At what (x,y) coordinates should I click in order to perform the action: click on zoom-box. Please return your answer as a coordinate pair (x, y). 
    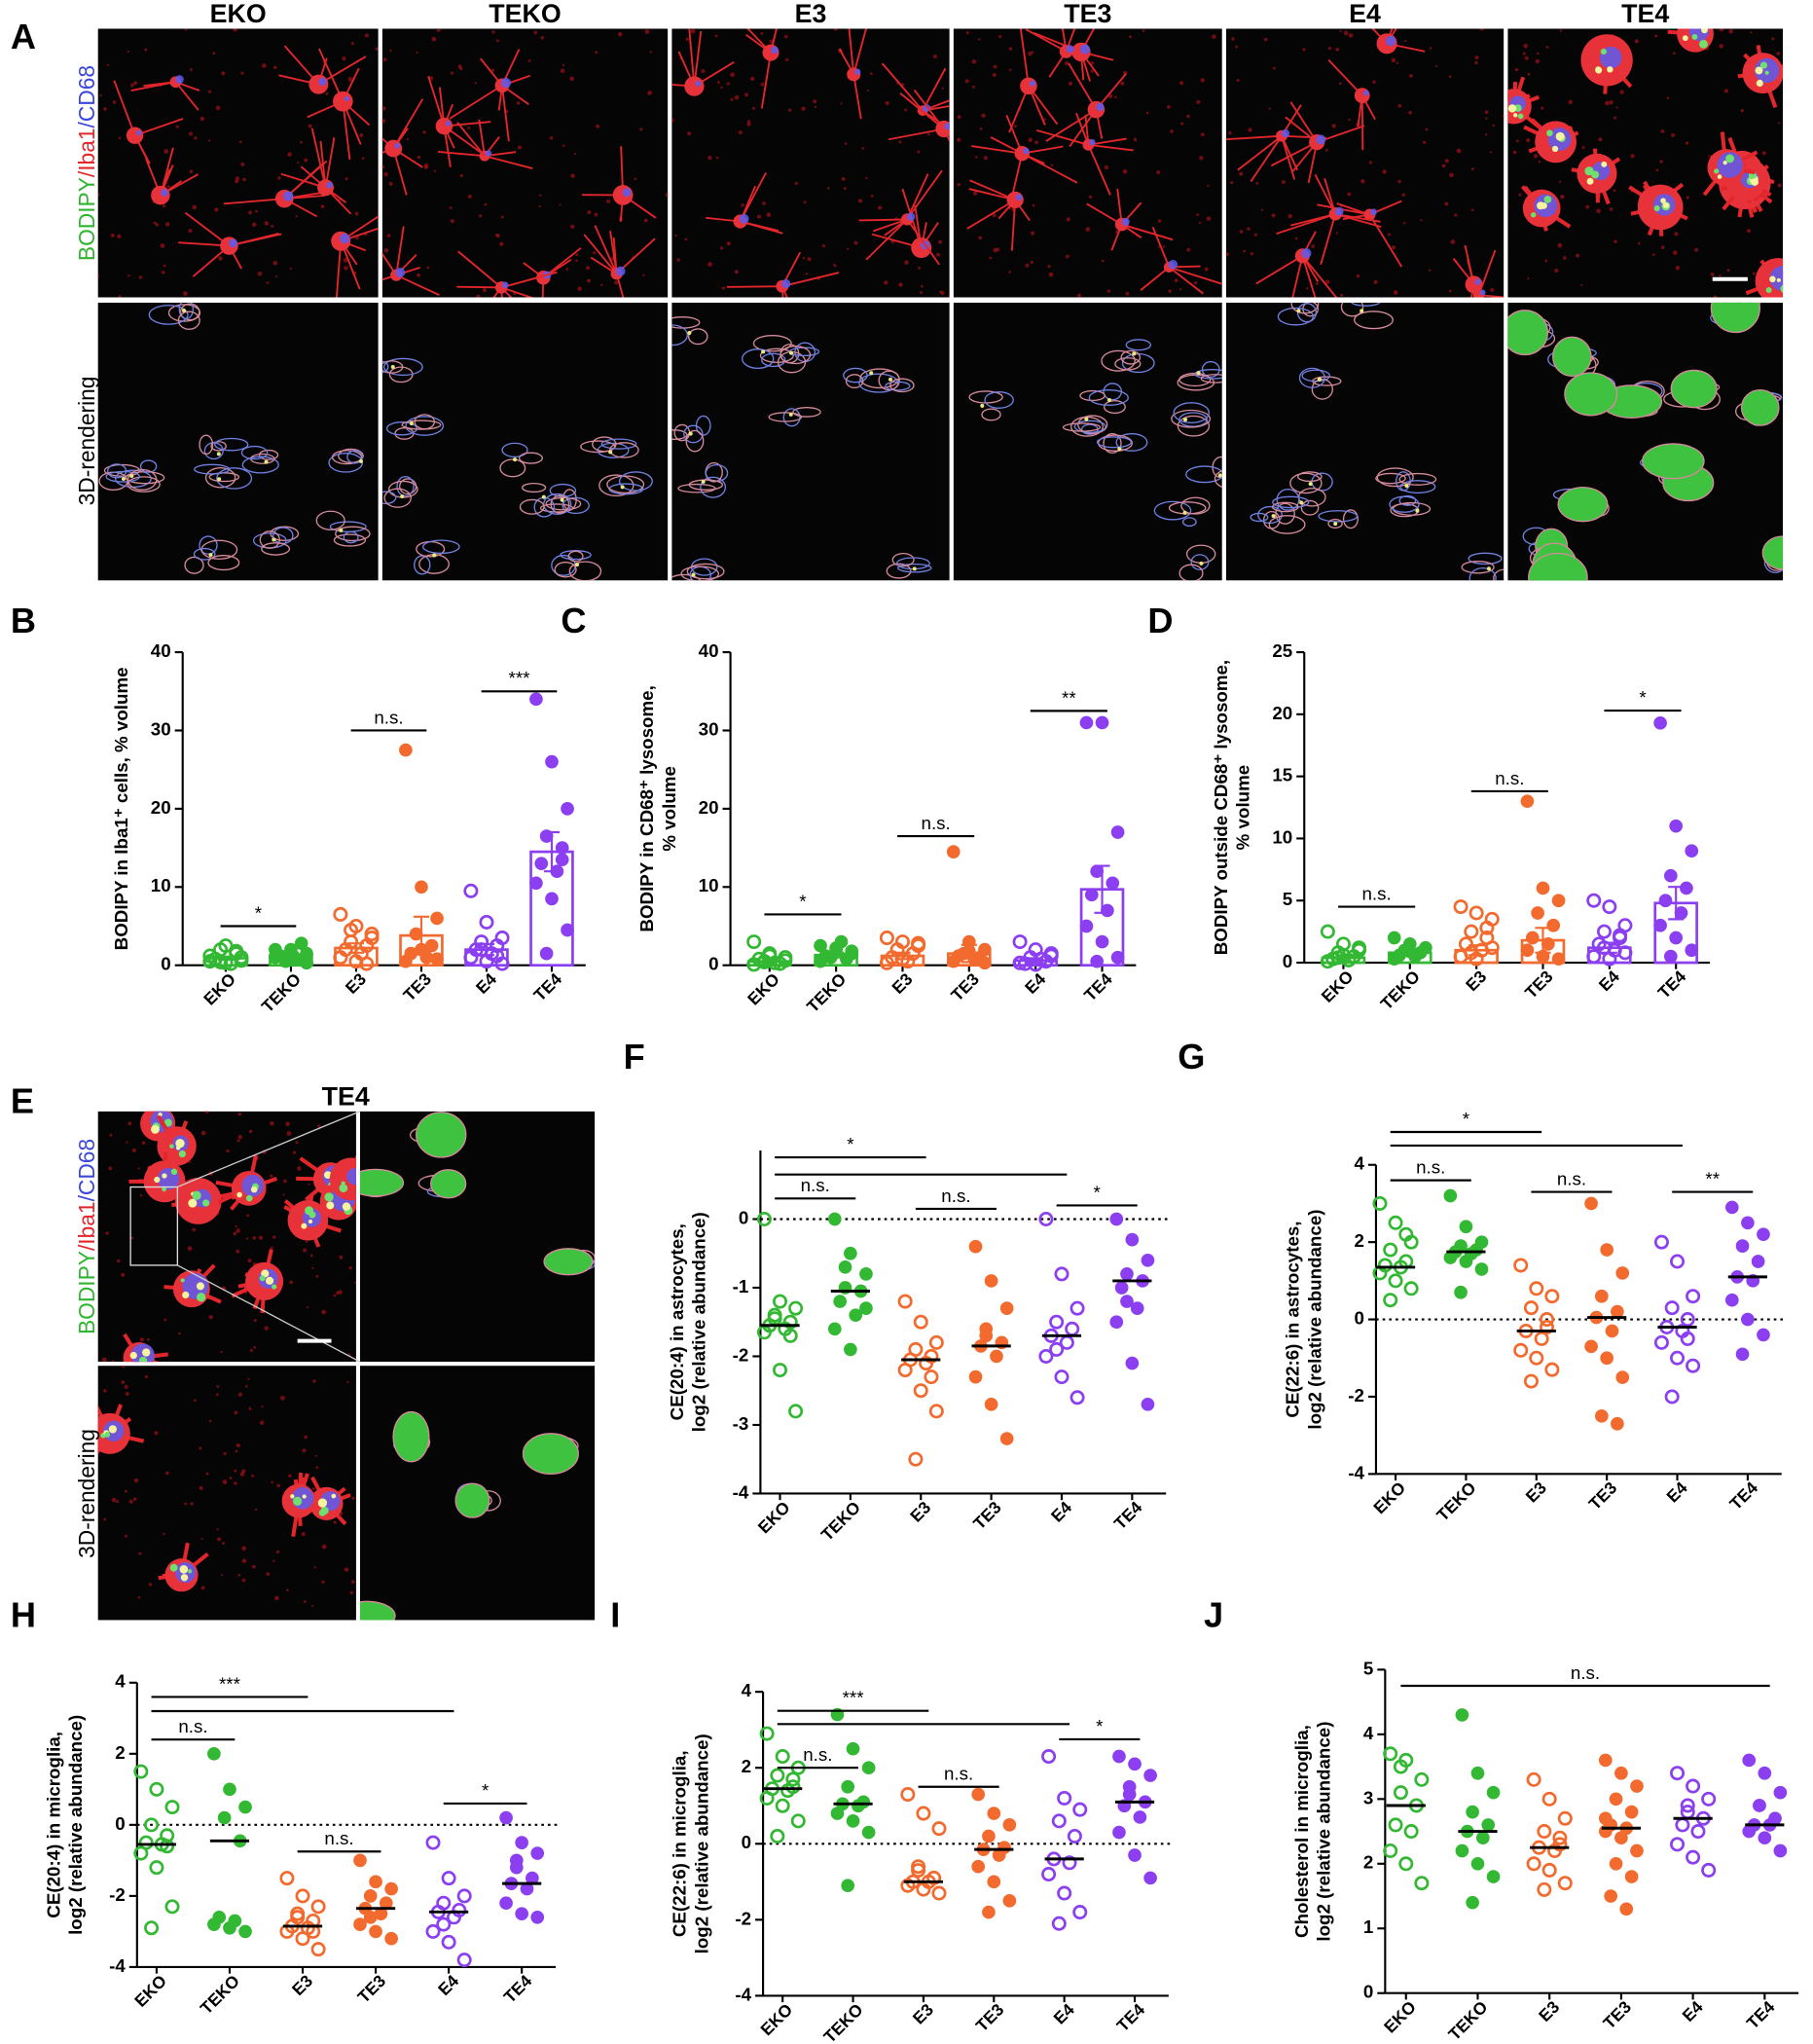
    Looking at the image, I should click on (154, 1226).